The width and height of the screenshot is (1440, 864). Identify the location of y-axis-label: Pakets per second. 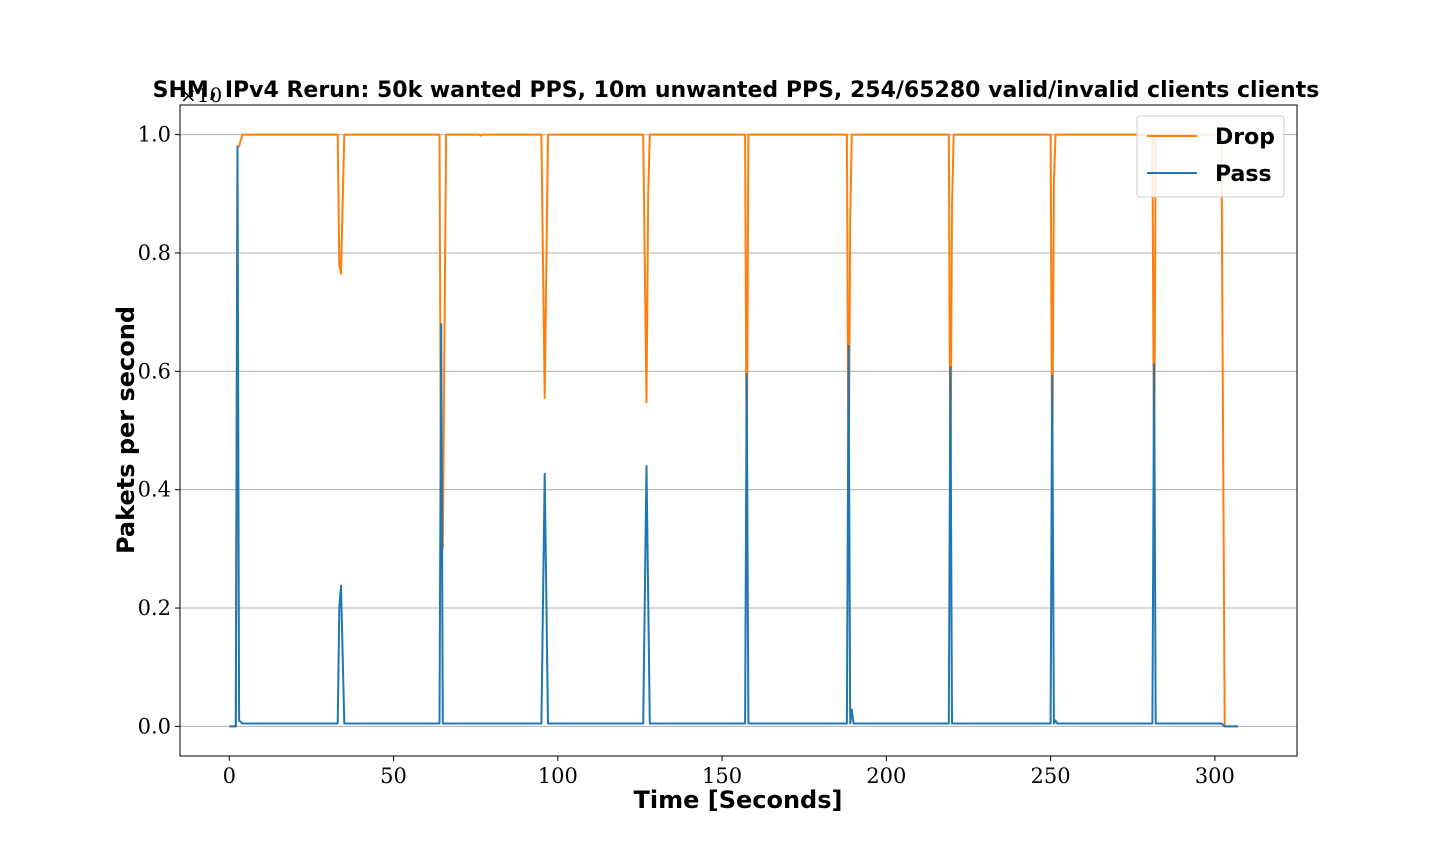
(126, 430).